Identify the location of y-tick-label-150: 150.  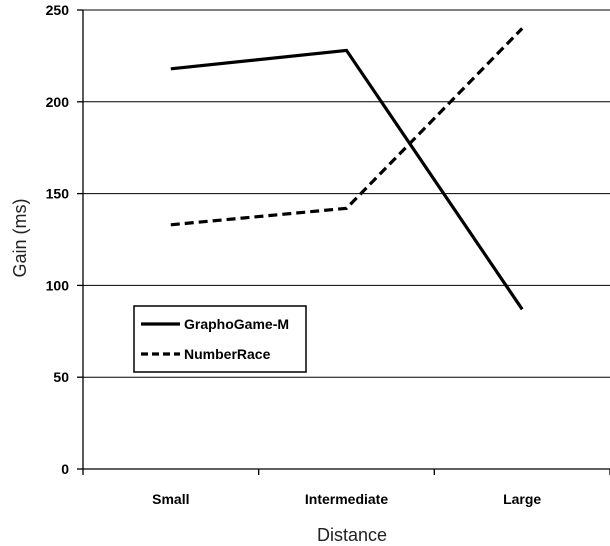
(58, 194).